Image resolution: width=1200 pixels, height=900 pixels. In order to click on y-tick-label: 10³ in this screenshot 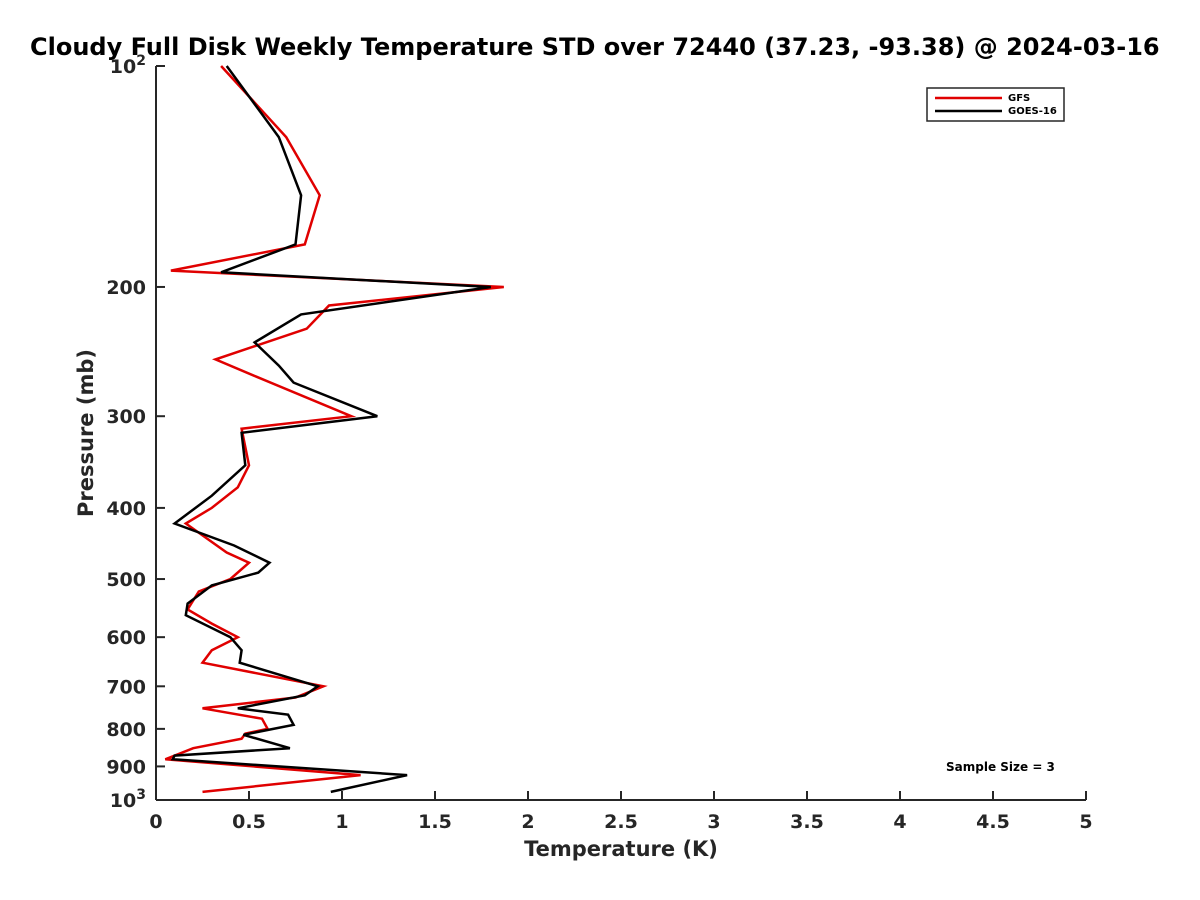, I will do `click(128, 799)`.